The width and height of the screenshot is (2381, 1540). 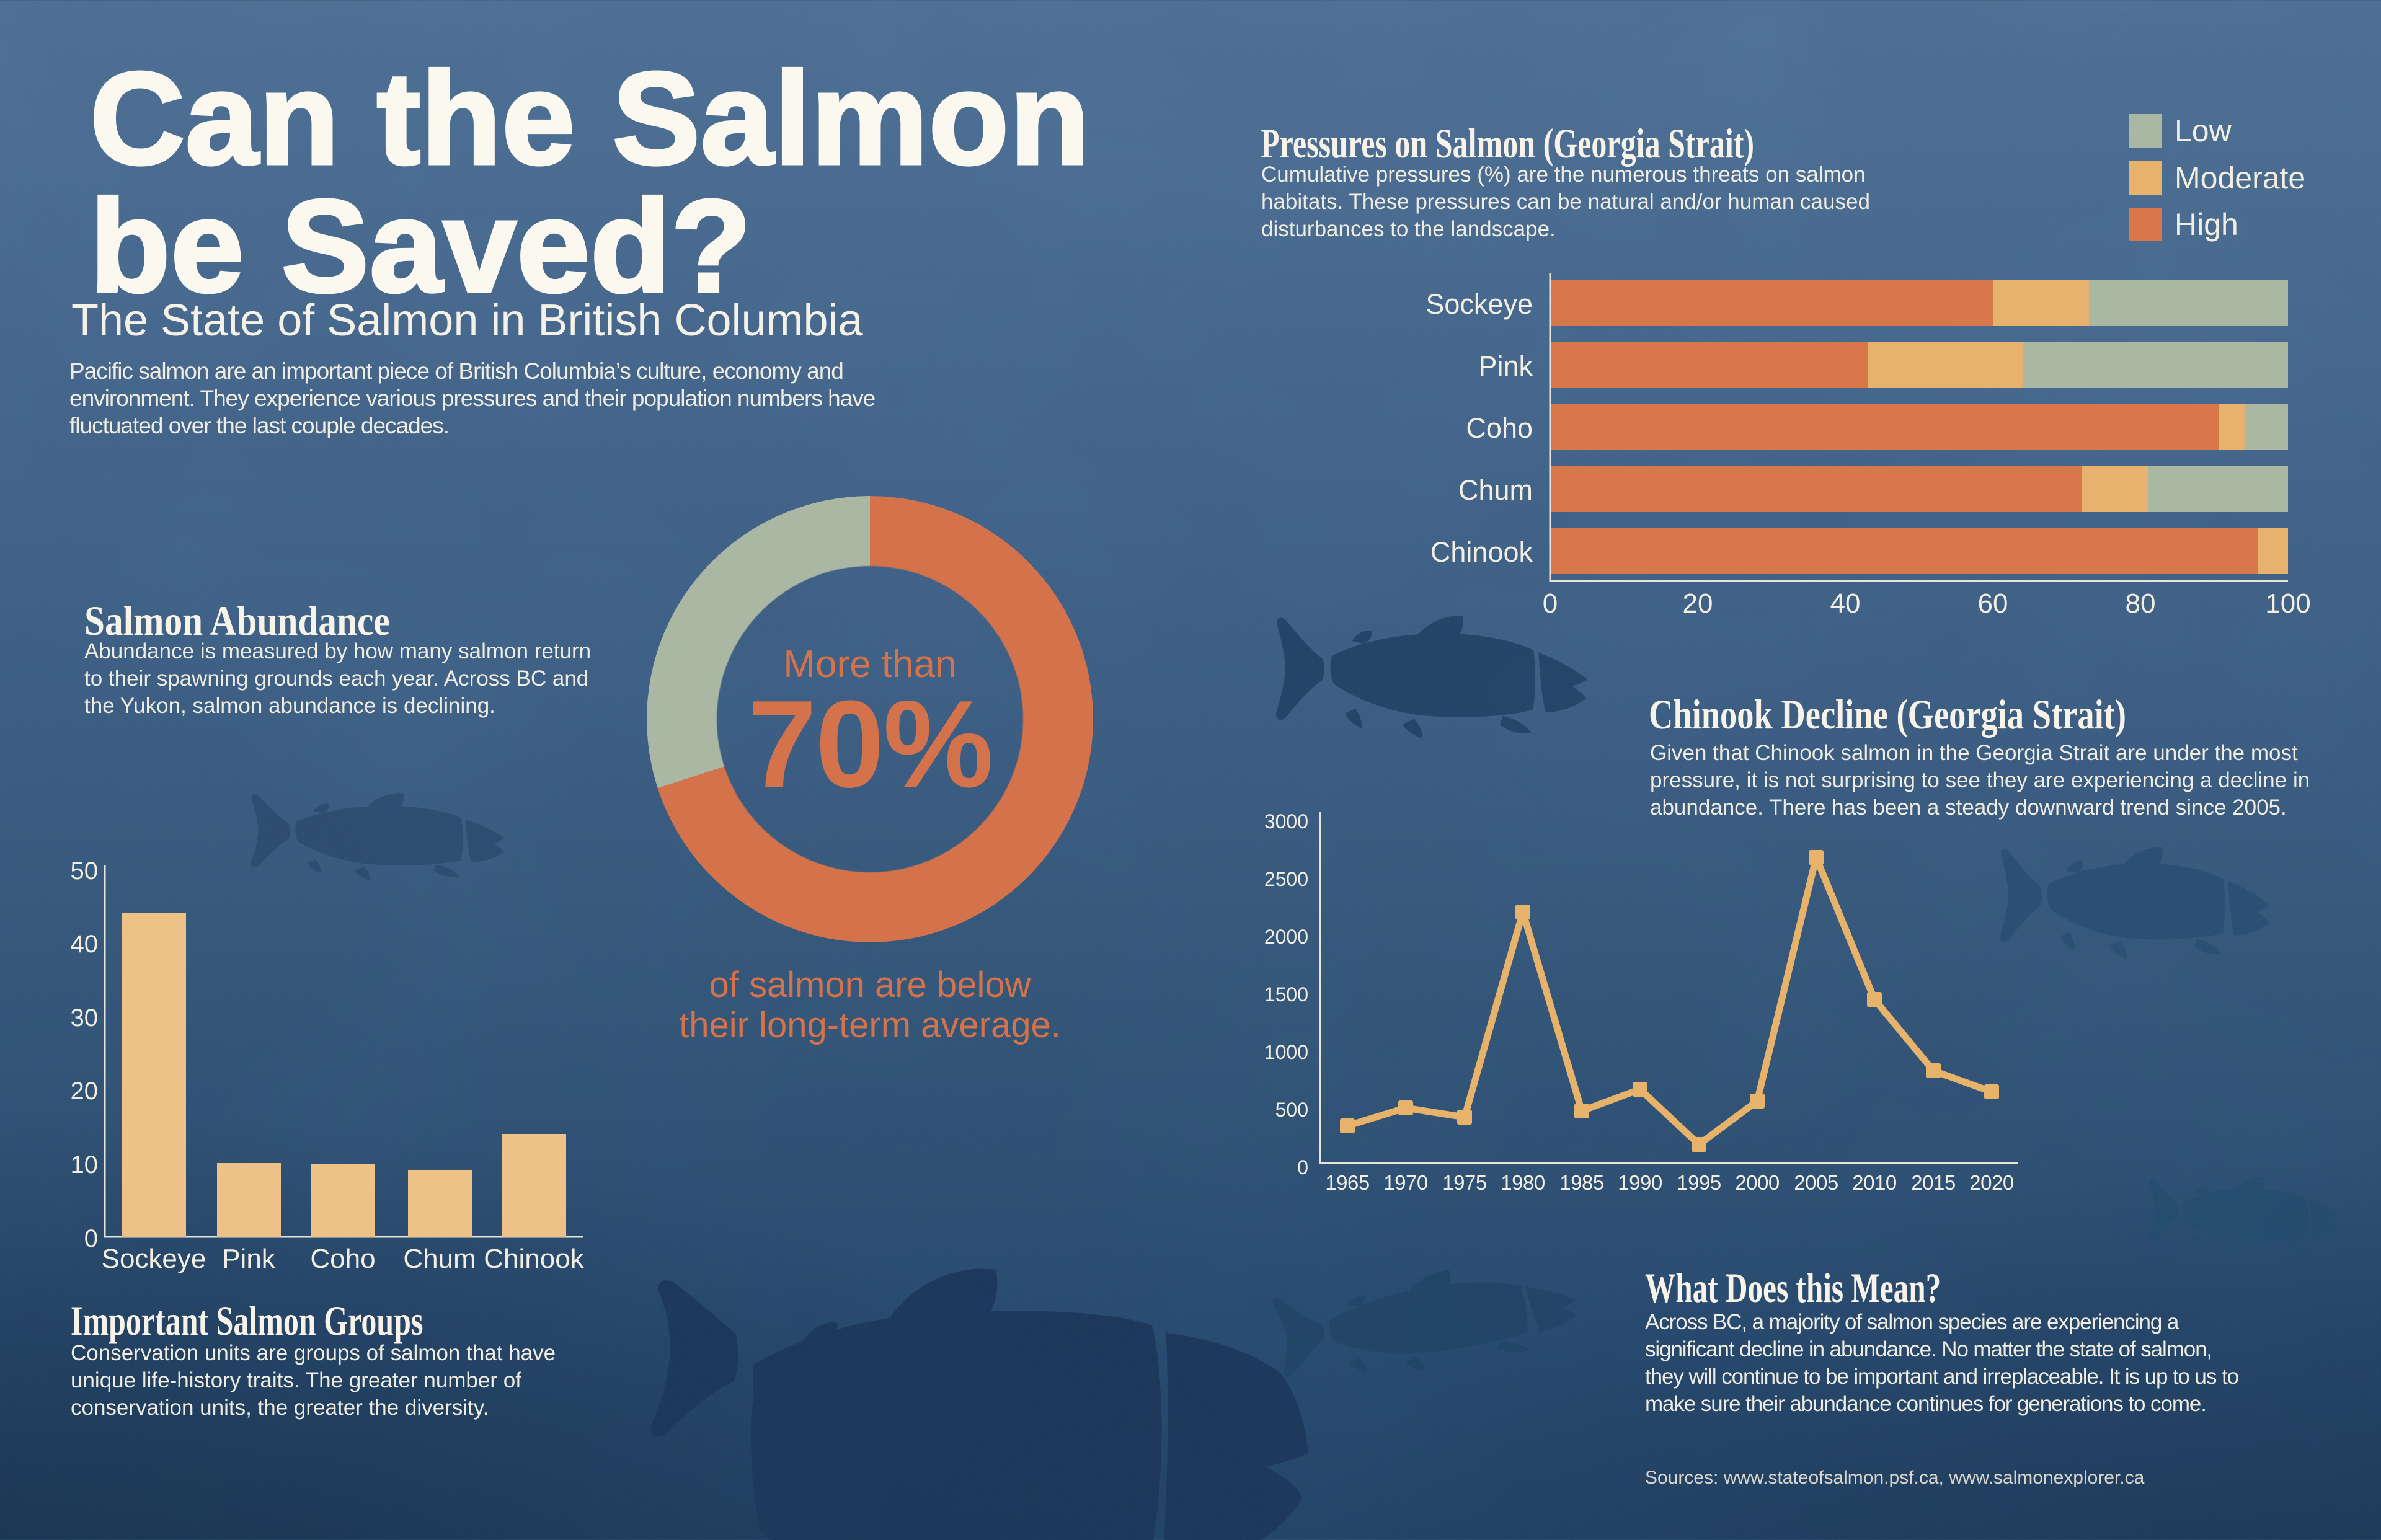 I want to click on svg-text: 1975, so click(x=1464, y=1182).